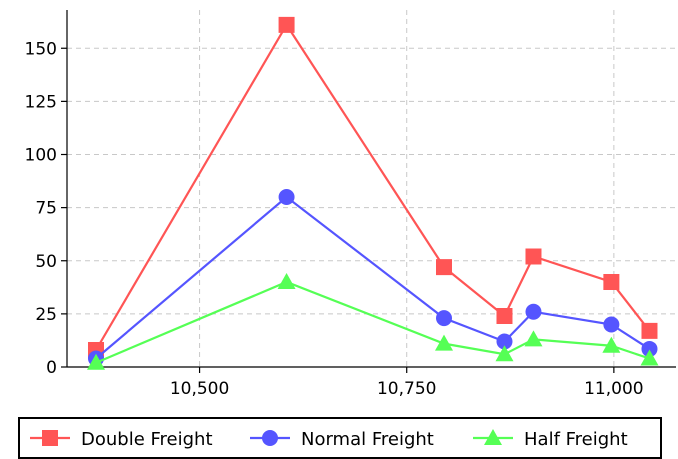 This screenshot has height=459, width=678. I want to click on x-tick-label: 10,500, so click(199, 389).